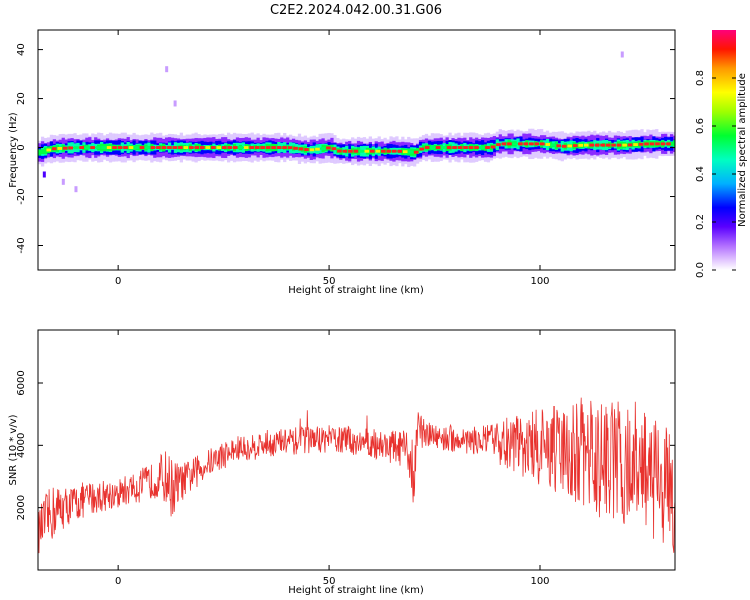 This screenshot has height=600, width=750. I want to click on colorbar-label: Normalized spectral amplitude, so click(742, 150).